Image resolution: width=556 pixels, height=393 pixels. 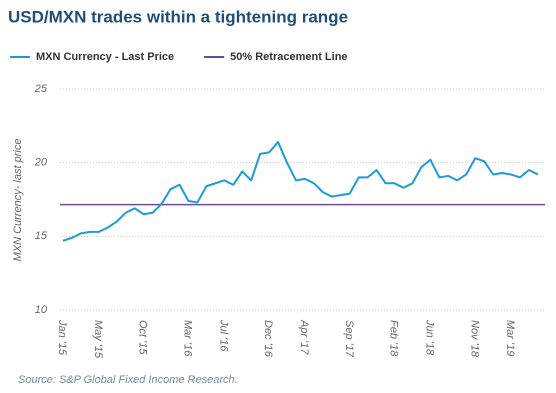 I want to click on x-tick-label: Feb '18, so click(x=394, y=338).